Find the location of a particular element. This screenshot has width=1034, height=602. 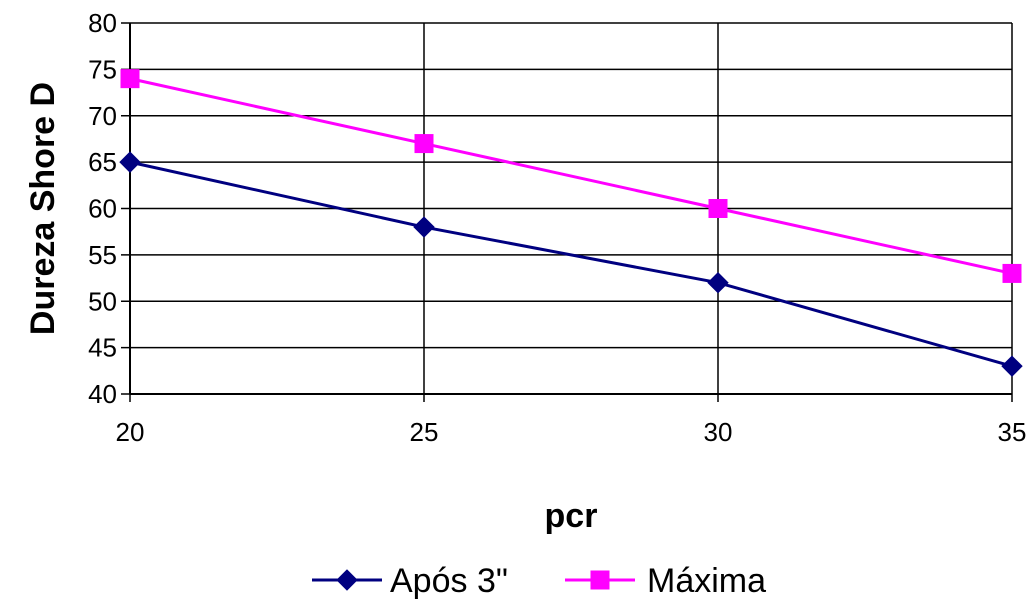

x-tick-label: 20 is located at coordinates (130, 432).